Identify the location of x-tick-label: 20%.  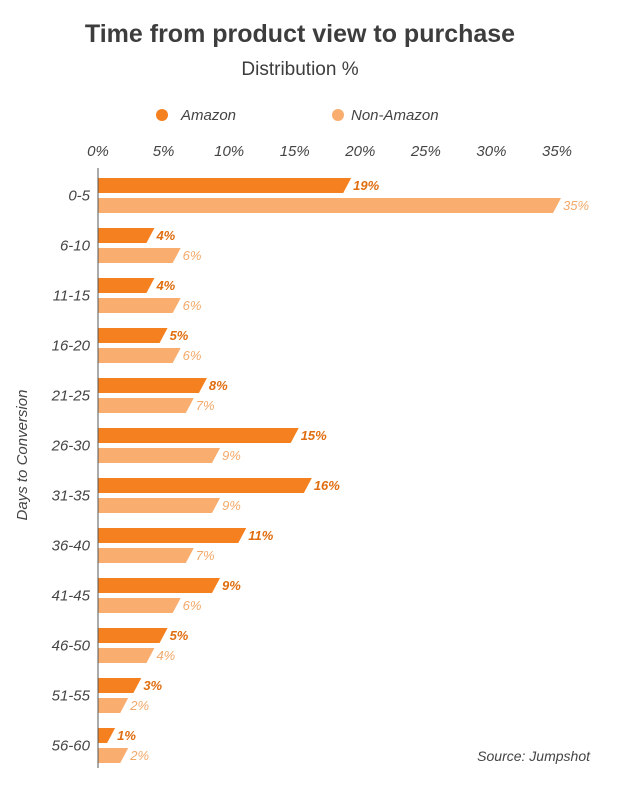
(359, 151).